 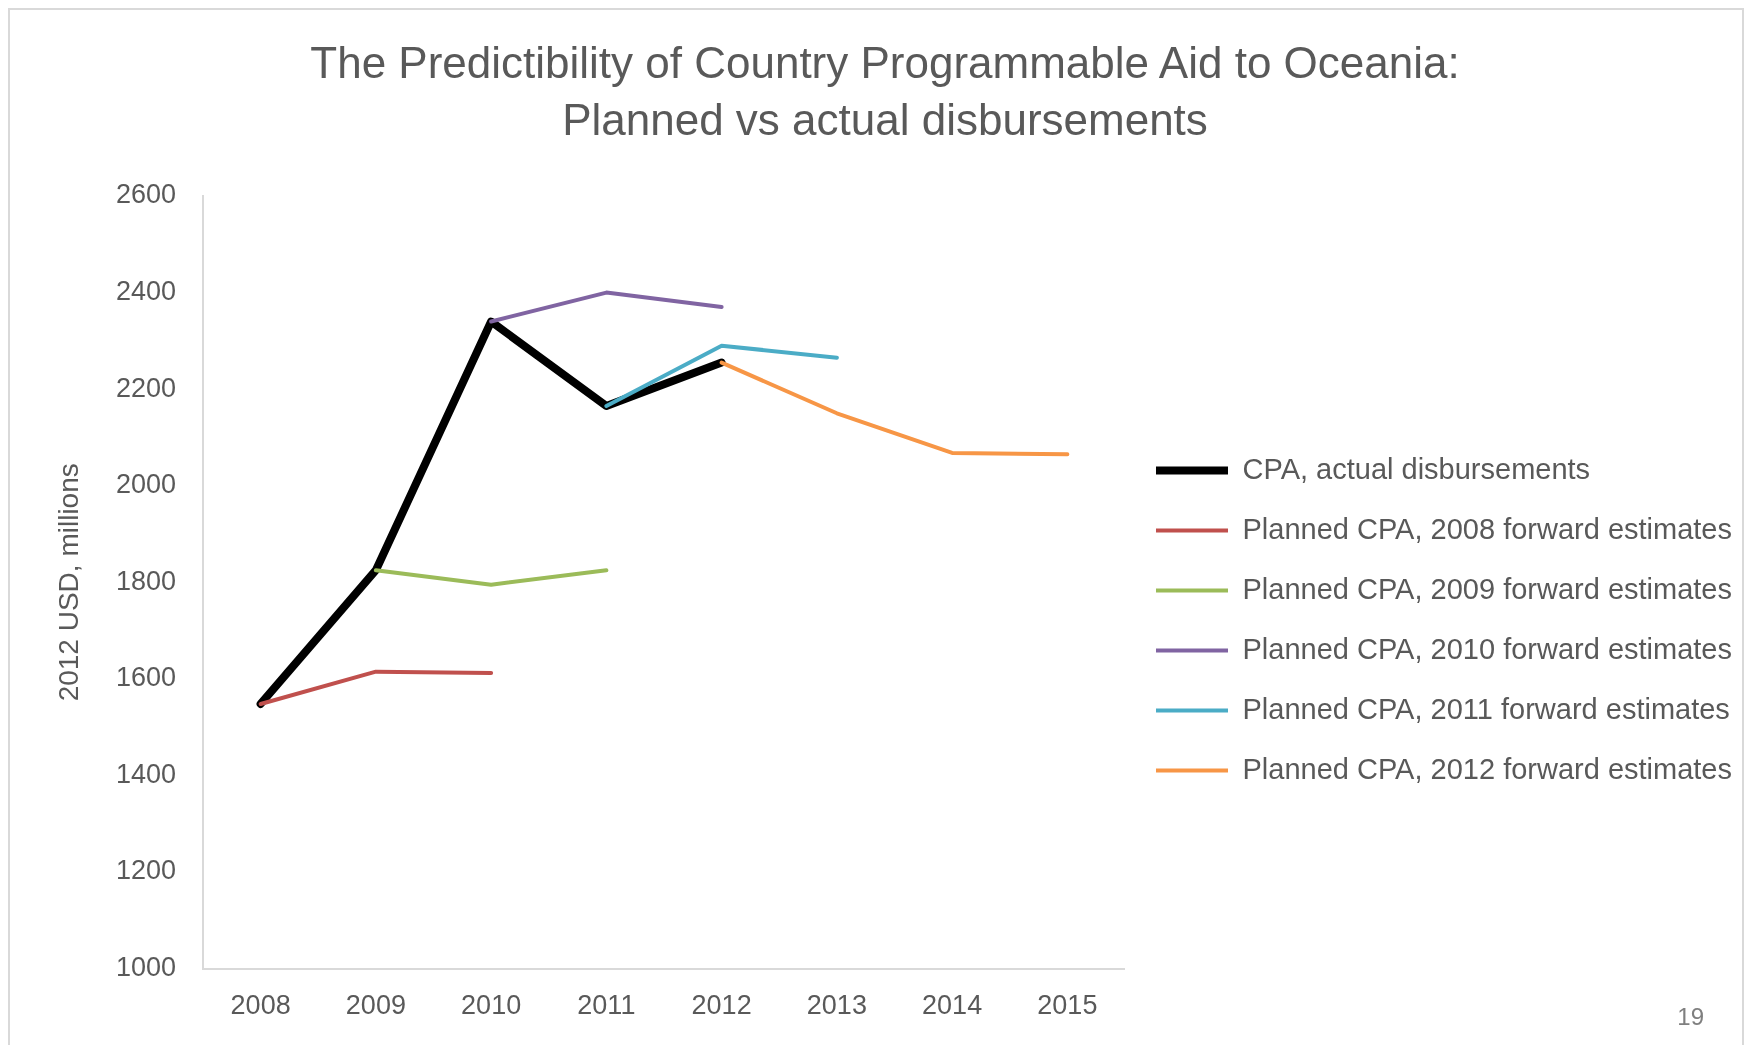 I want to click on chart-title: The Predictibility of Country Programmable Aid to Oceania: Planned vs actual disbursements, so click(x=885, y=91).